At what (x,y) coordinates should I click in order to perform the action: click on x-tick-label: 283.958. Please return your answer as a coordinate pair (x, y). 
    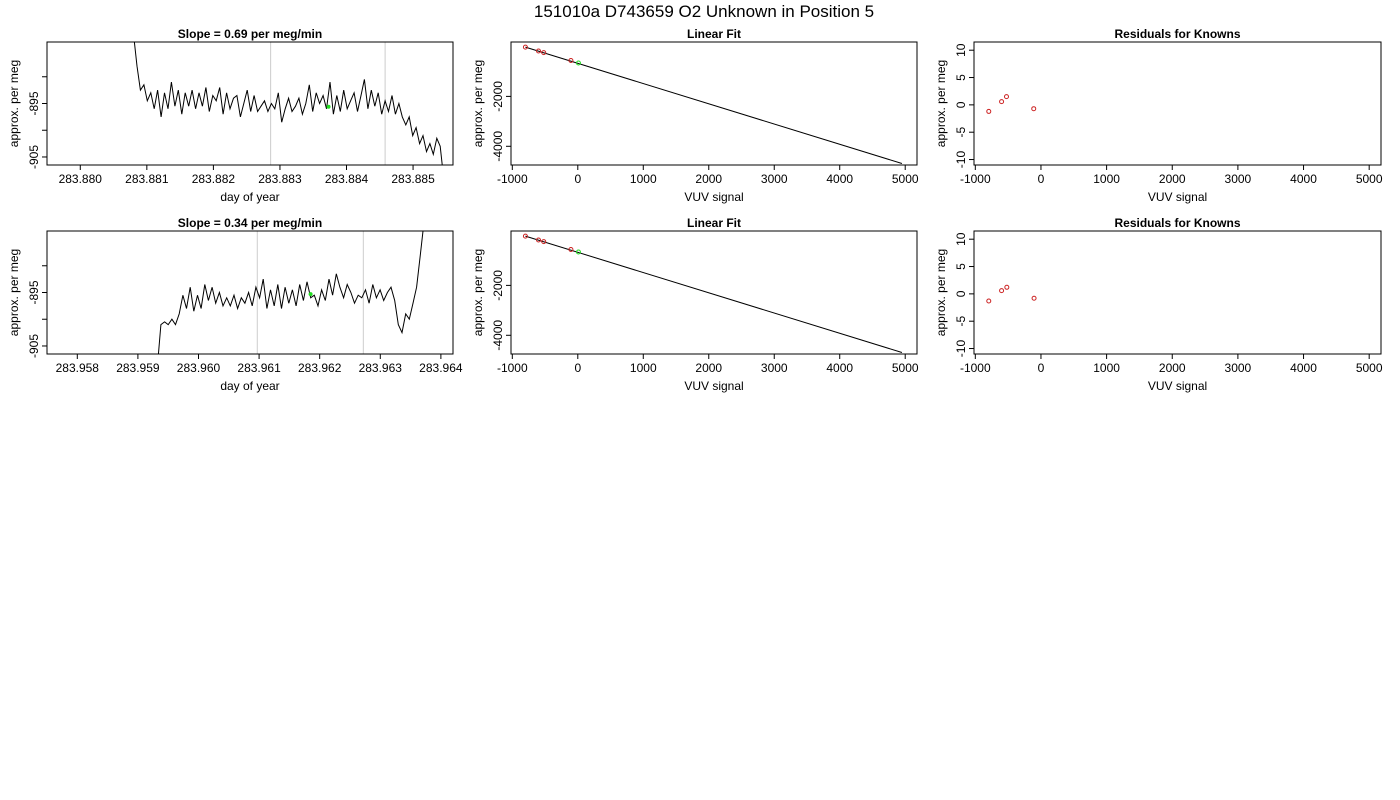
    Looking at the image, I should click on (78, 368).